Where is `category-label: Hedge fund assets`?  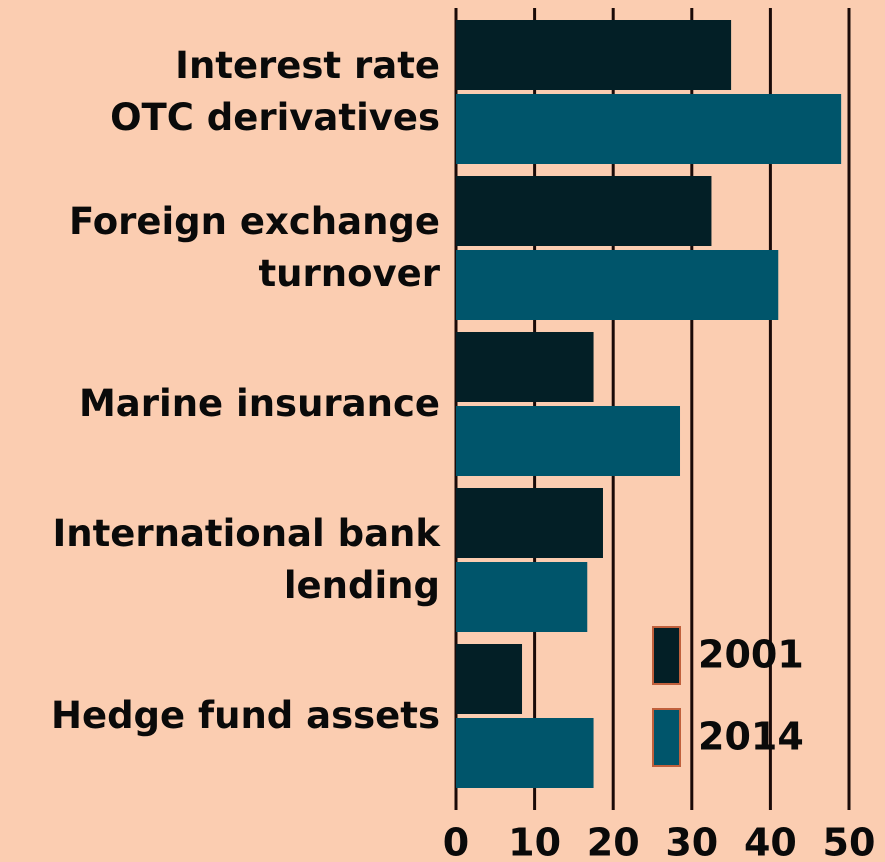
category-label: Hedge fund assets is located at coordinates (245, 715).